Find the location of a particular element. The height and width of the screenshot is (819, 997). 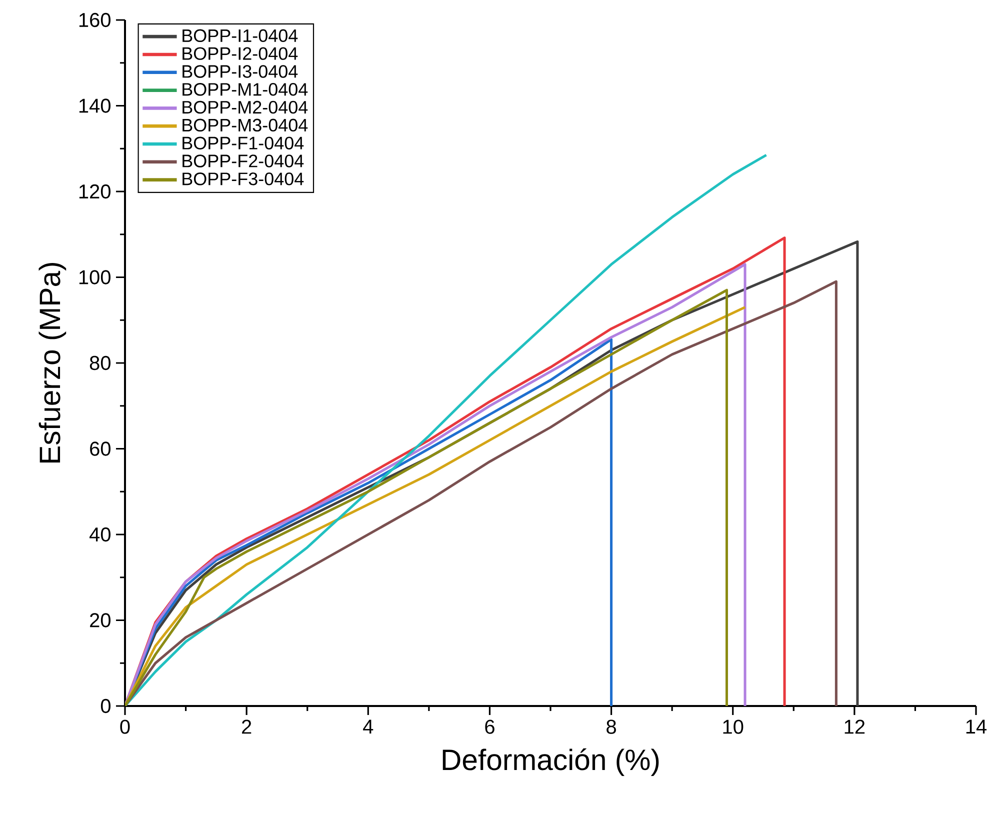

legend-label: BOPP-M3-0404 is located at coordinates (245, 125).